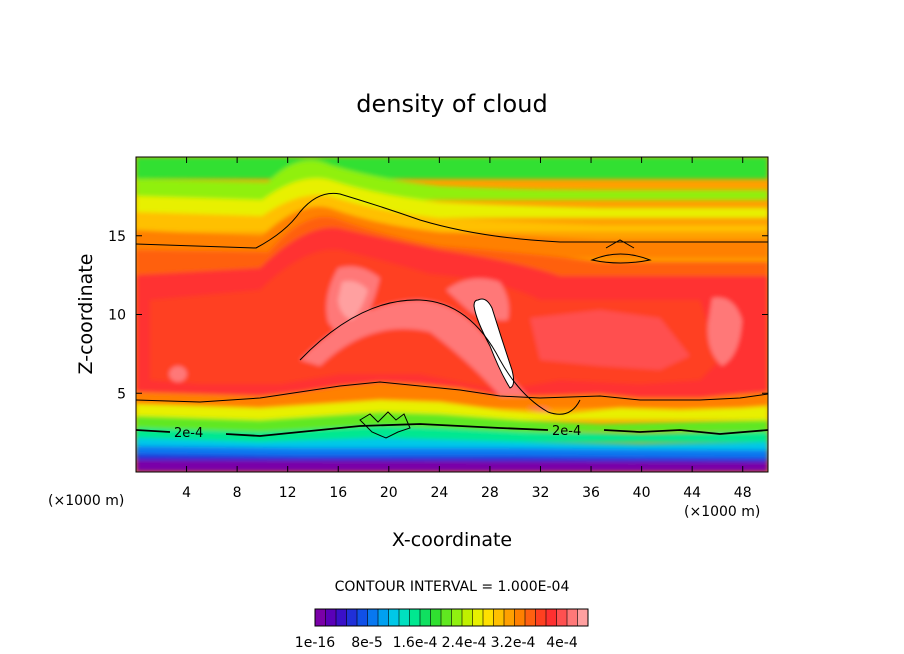 The width and height of the screenshot is (904, 654). I want to click on x-tick-label: 24, so click(439, 493).